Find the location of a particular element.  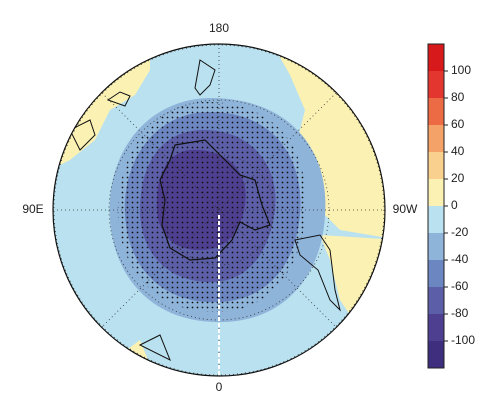

colorbar: 100 80 60 40 20 0 -20 -40 -60 -80 -100 is located at coordinates (451, 206).